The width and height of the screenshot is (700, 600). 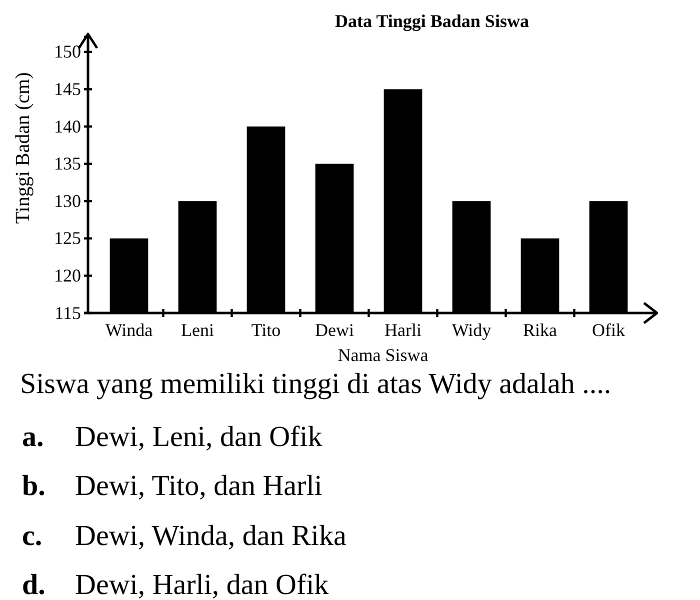 What do you see at coordinates (23, 148) in the screenshot?
I see `y-axis-title: Tinggi Badan (cm)` at bounding box center [23, 148].